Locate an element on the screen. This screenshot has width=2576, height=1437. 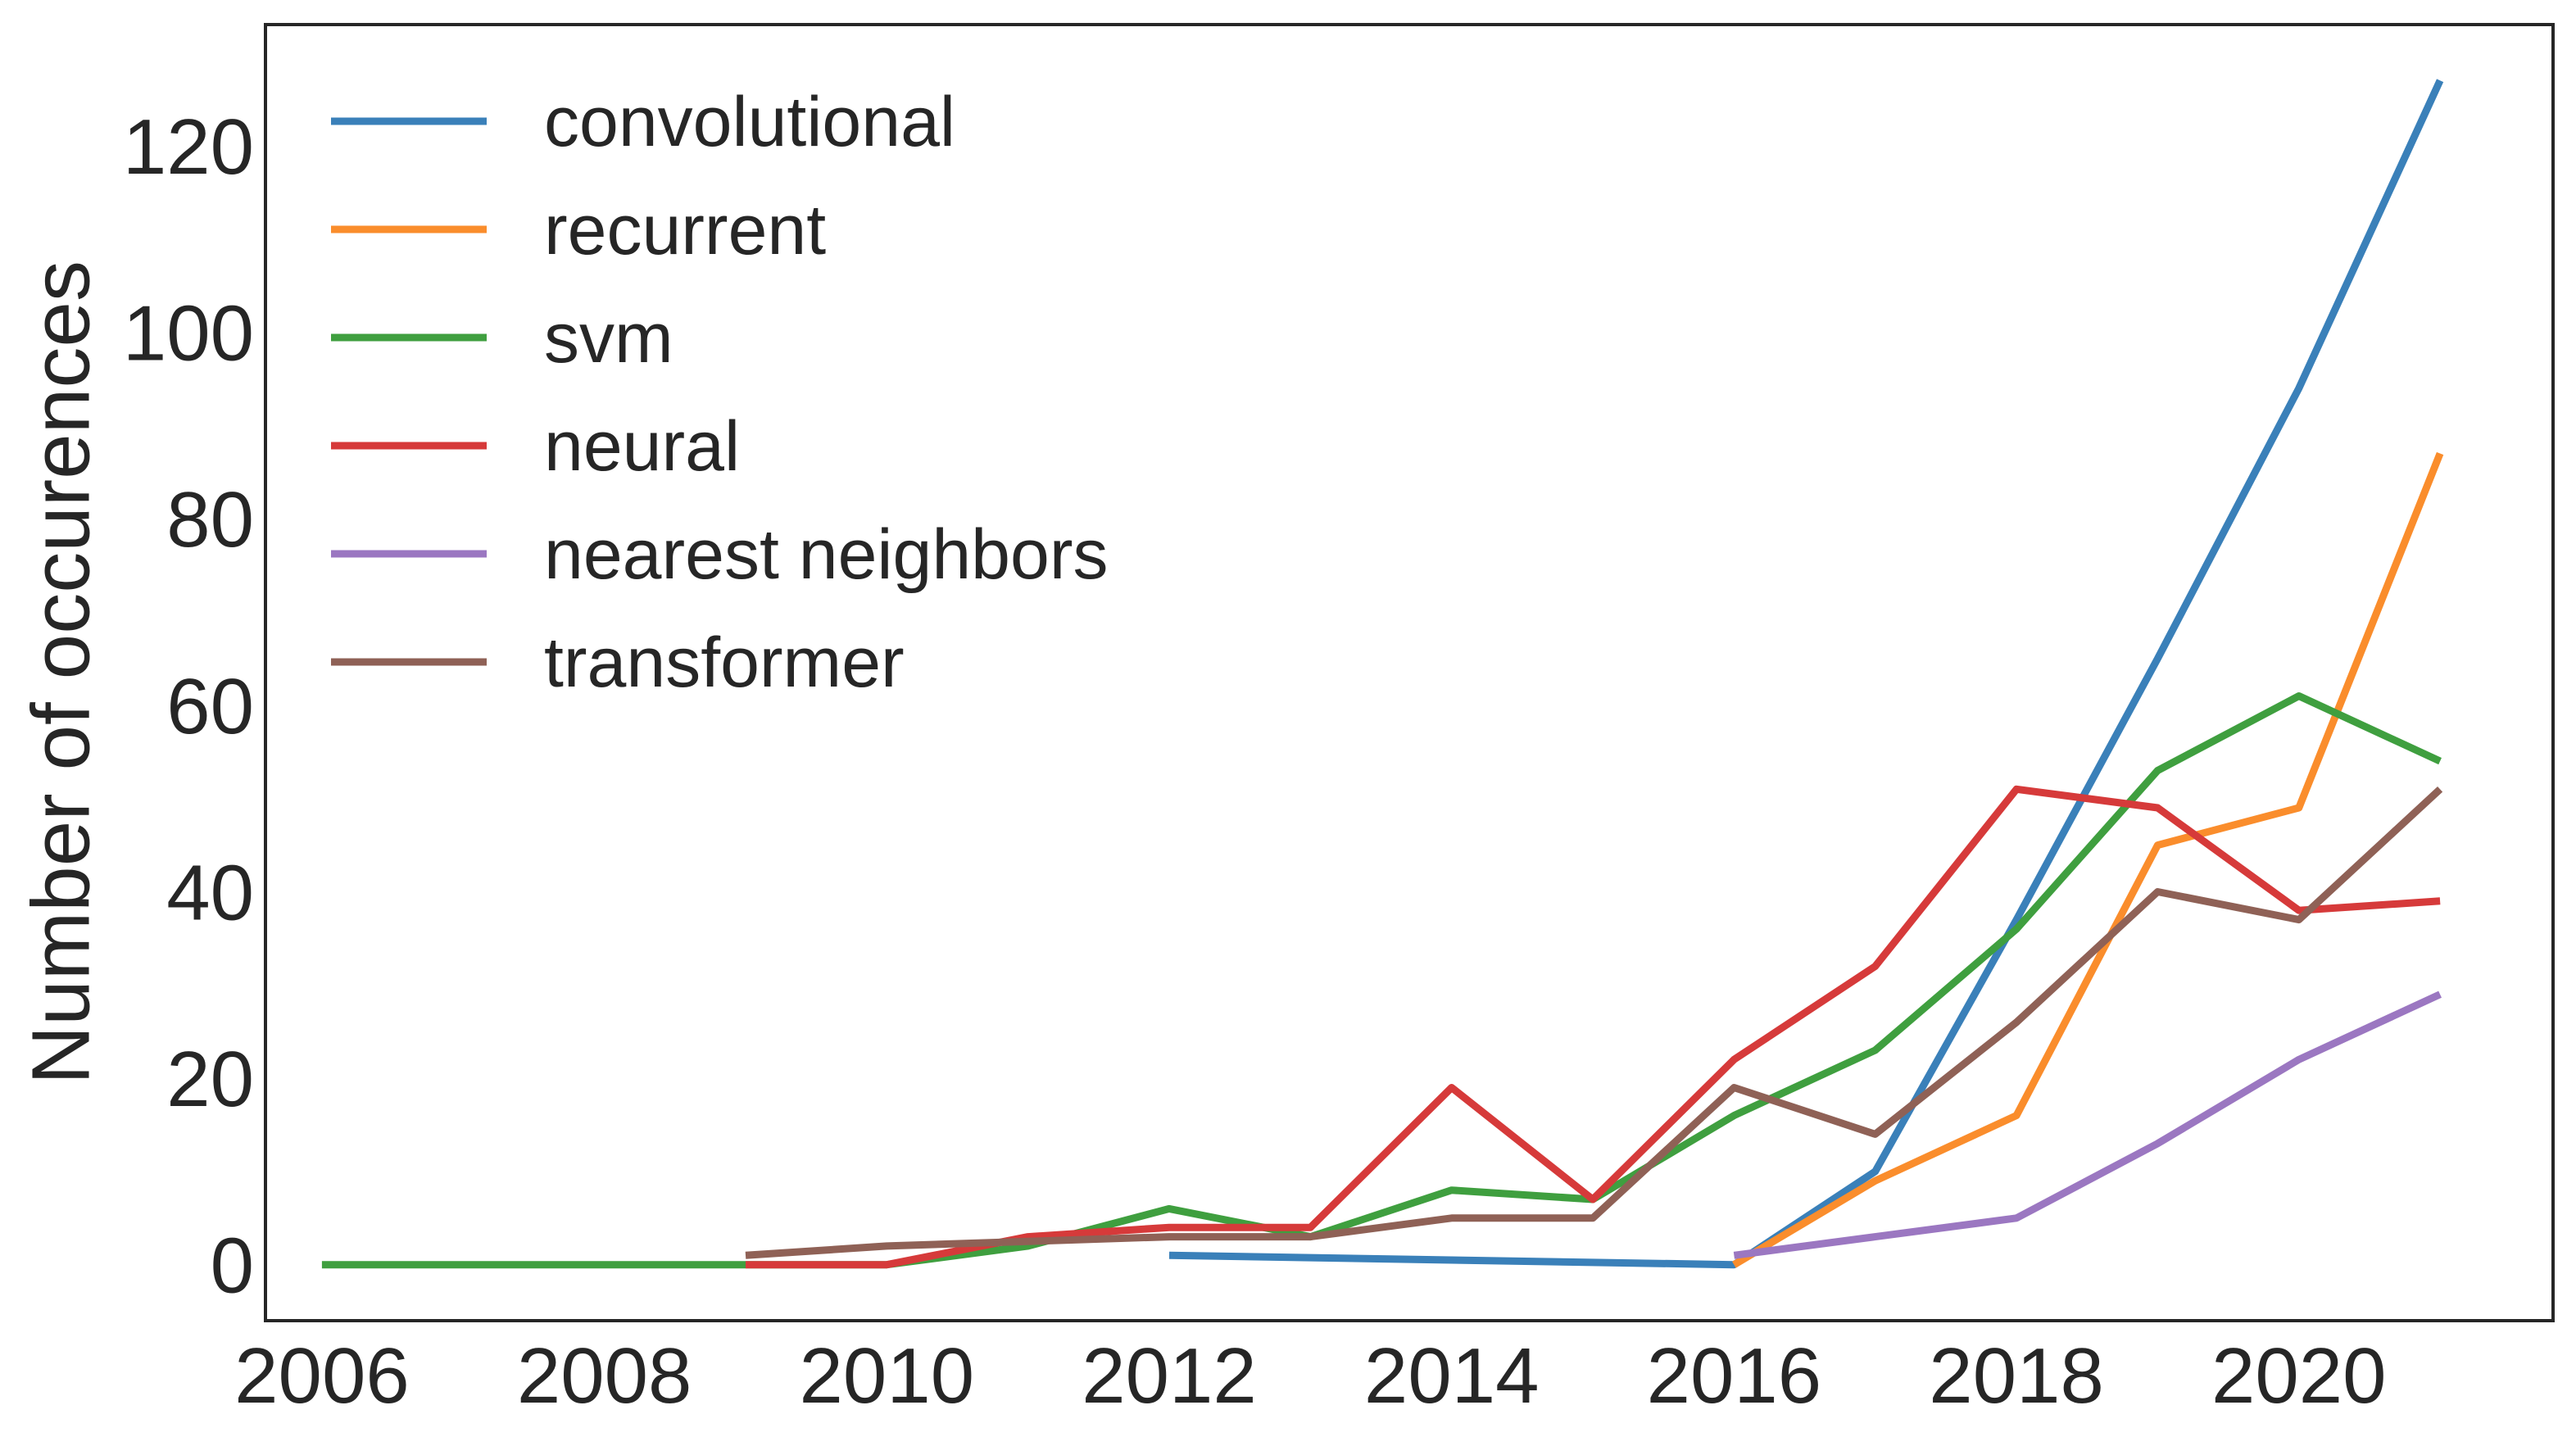
x-tick-label-2012: 2012 is located at coordinates (1169, 1376).